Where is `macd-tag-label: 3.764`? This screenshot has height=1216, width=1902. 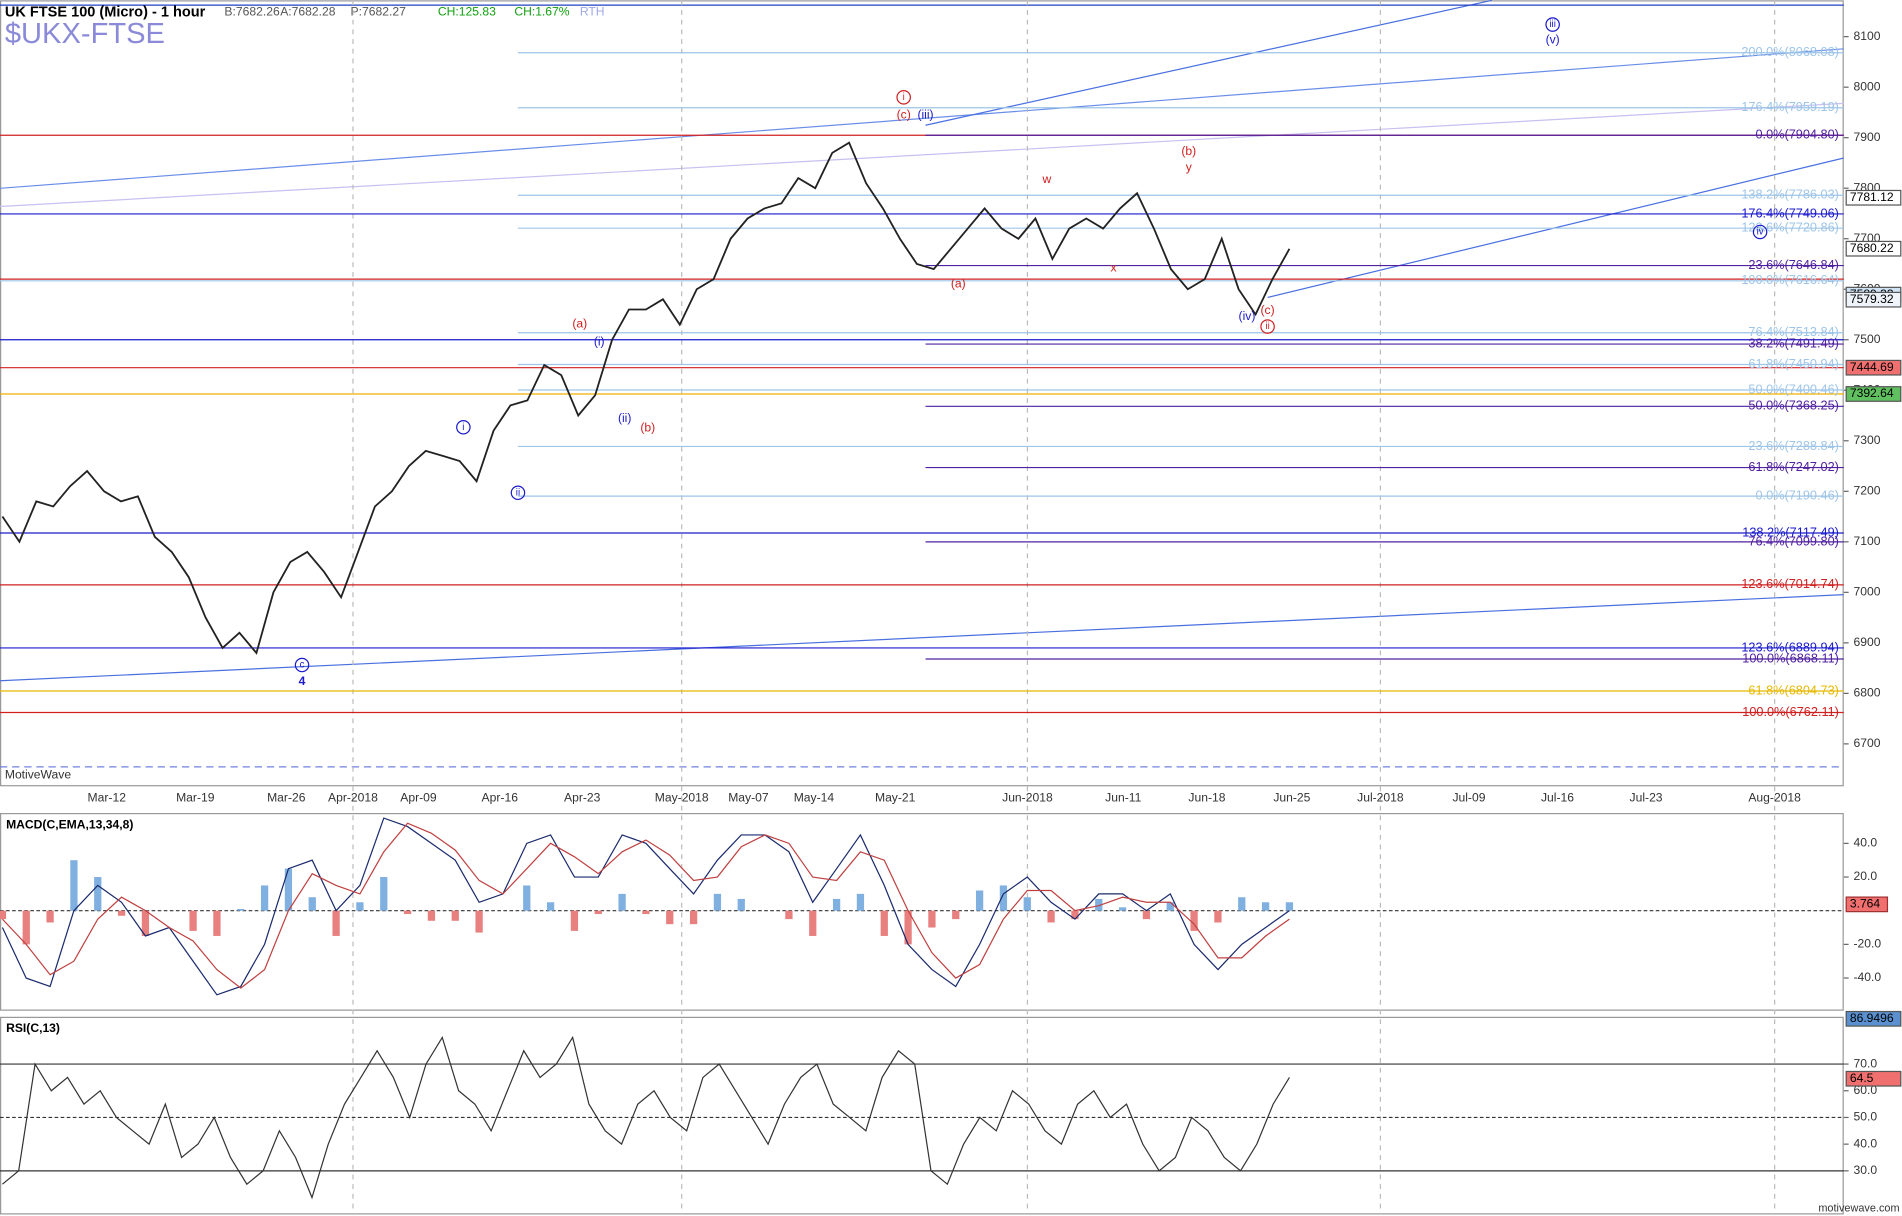 macd-tag-label: 3.764 is located at coordinates (1865, 904).